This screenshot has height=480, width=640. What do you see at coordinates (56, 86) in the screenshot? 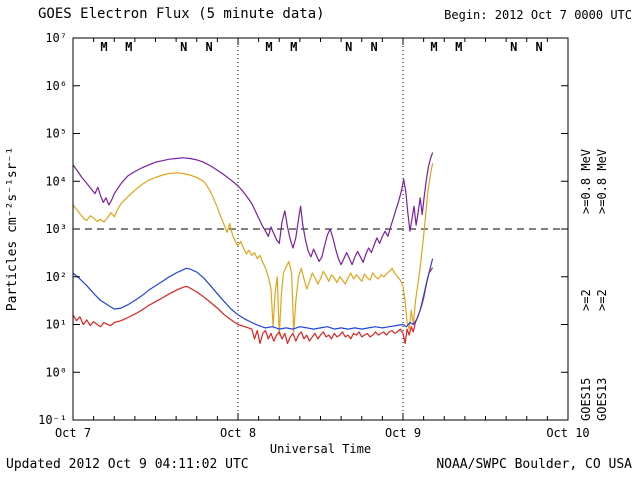
I see `y-tick-label: 10⁶` at bounding box center [56, 86].